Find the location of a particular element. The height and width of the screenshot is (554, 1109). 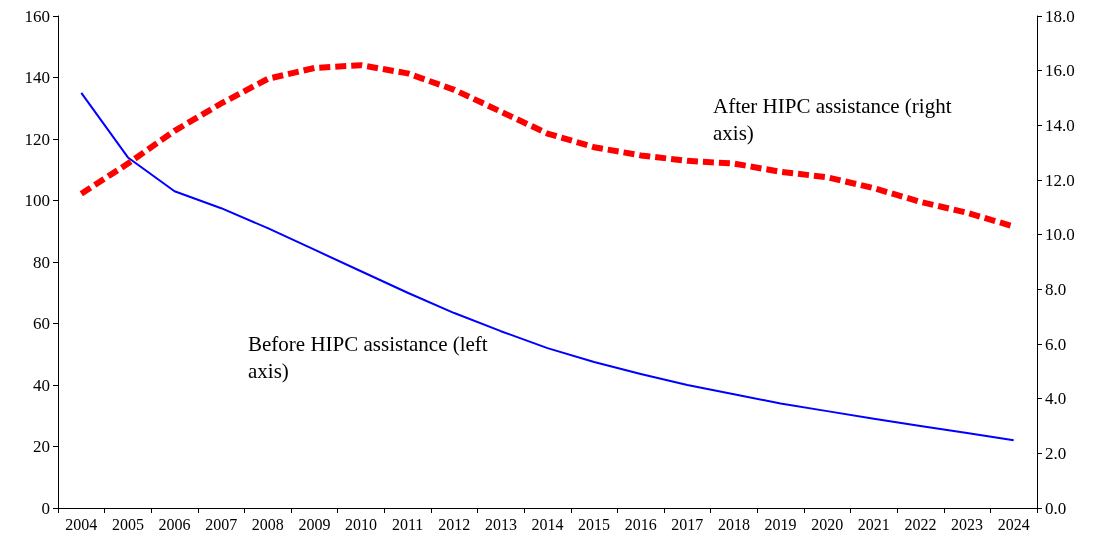

y2-tick-label: 18.0 is located at coordinates (1060, 16).